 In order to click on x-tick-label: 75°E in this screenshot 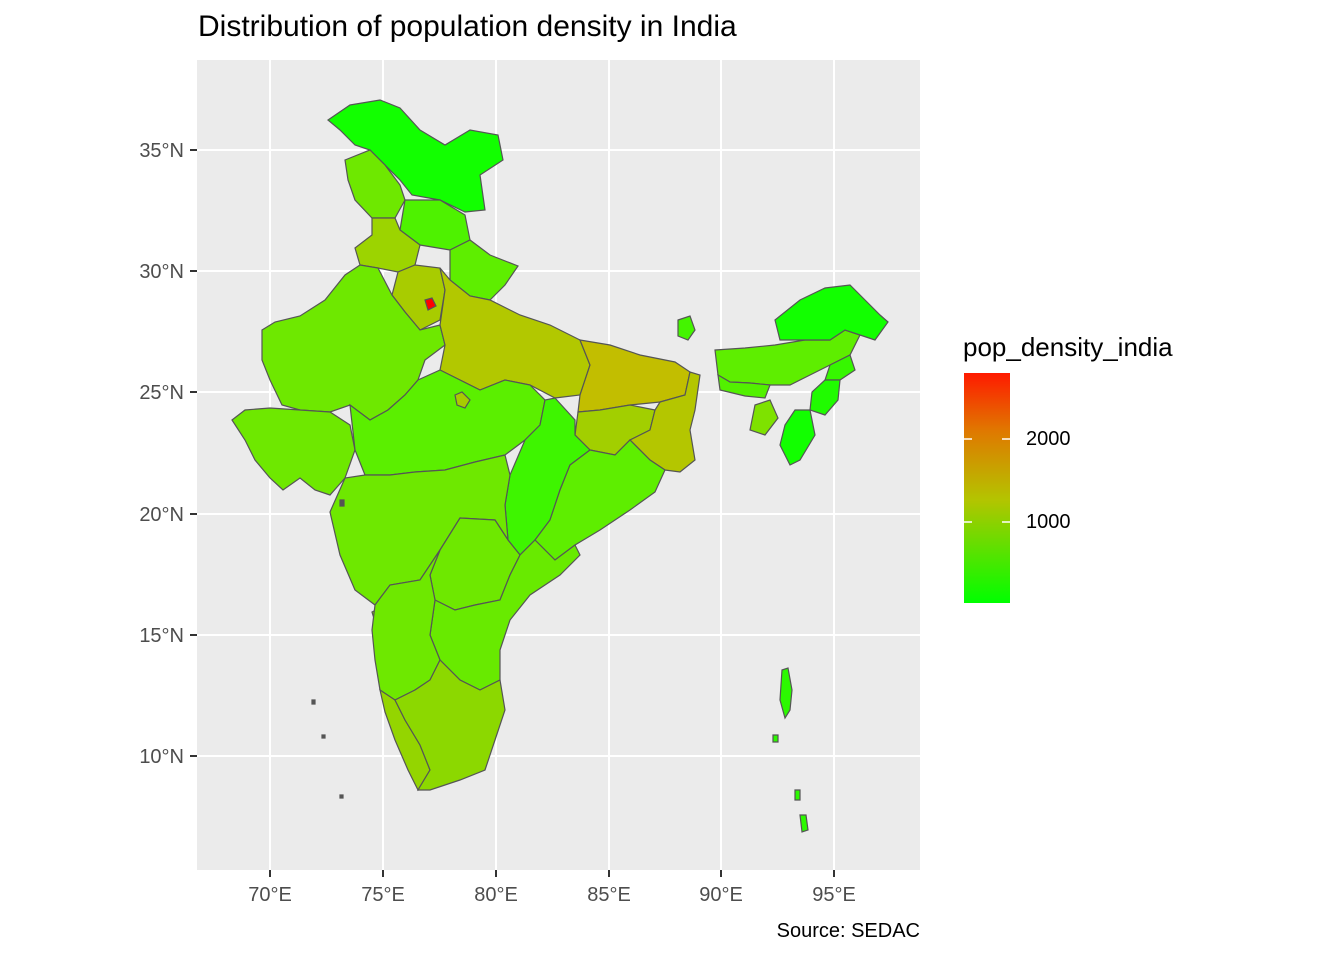, I will do `click(383, 895)`.